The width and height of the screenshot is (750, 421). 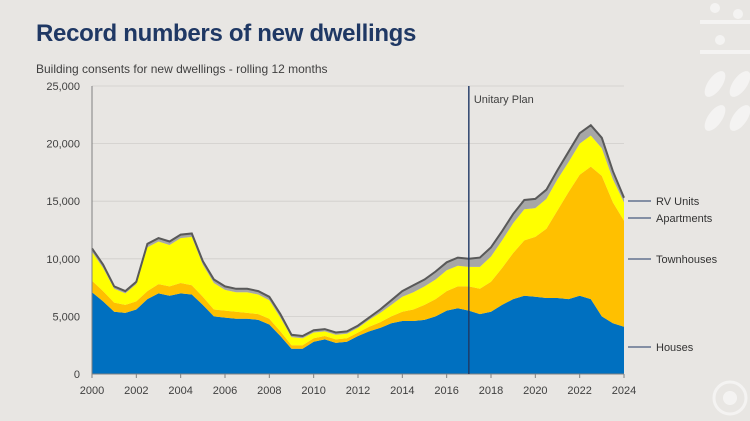 I want to click on decoration-flower-icon, so click(x=730, y=398).